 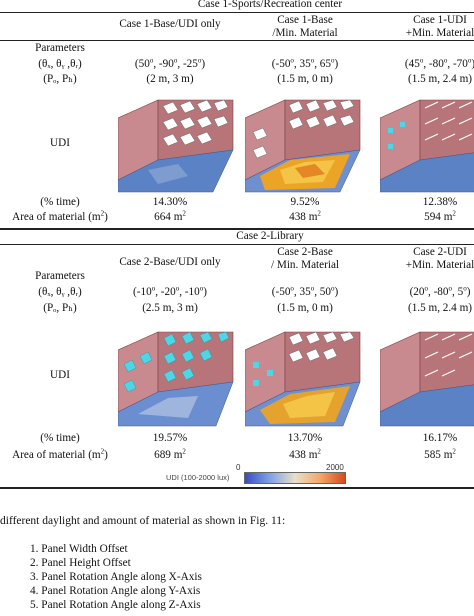 What do you see at coordinates (170, 454) in the screenshot?
I see `case2-col1-area: 689 m2` at bounding box center [170, 454].